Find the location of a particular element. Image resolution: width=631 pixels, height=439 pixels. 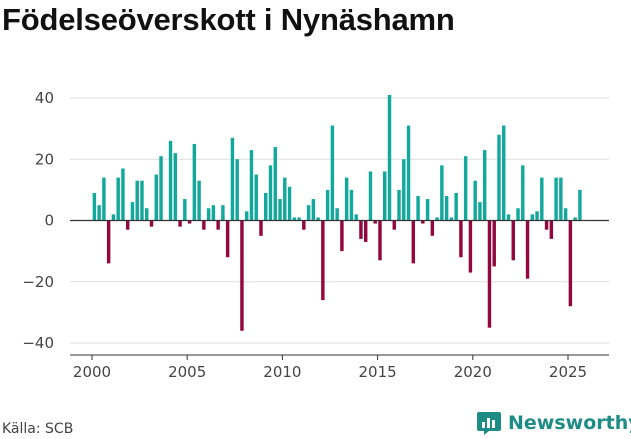

newsworthy-logo-icon is located at coordinates (489, 423).